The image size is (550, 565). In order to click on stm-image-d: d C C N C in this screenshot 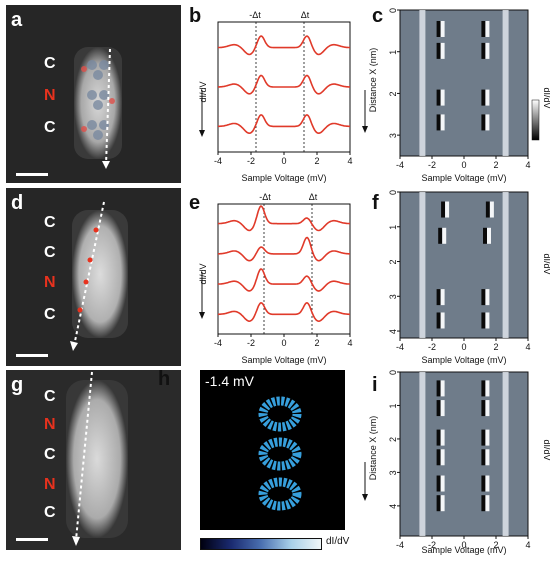, I will do `click(93, 277)`.